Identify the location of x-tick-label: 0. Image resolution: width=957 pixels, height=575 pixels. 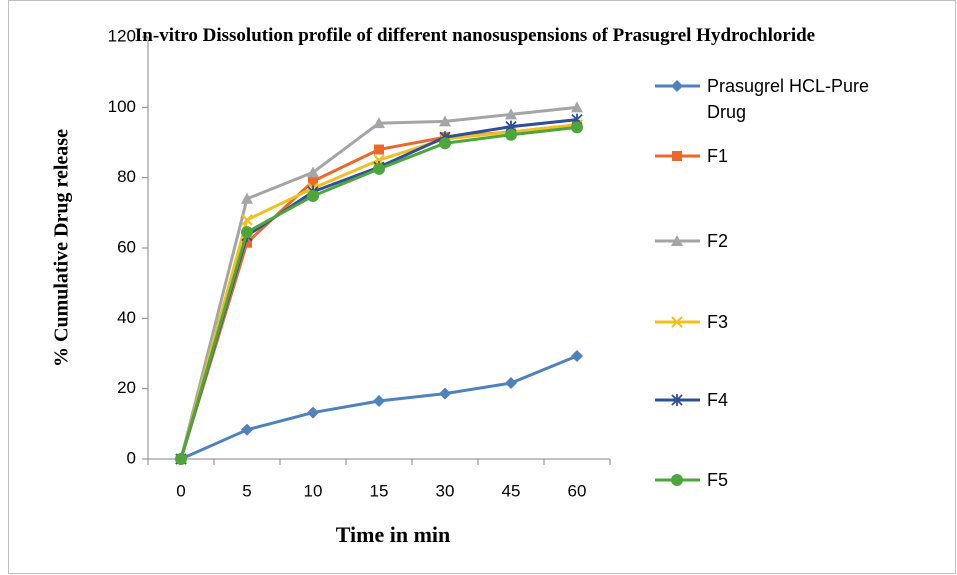
(180, 490).